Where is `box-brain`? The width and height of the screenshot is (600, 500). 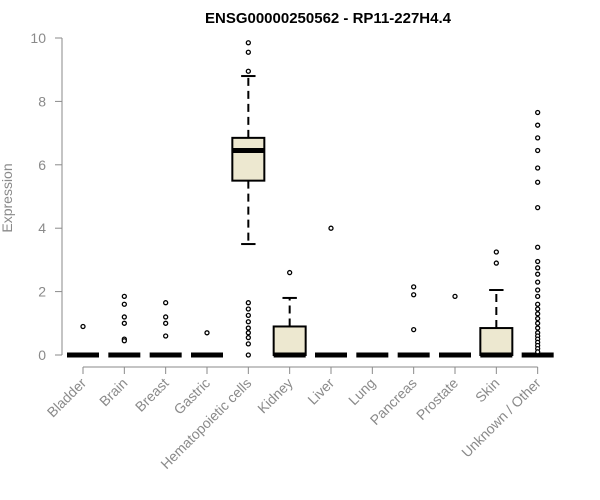
box-brain is located at coordinates (124, 325).